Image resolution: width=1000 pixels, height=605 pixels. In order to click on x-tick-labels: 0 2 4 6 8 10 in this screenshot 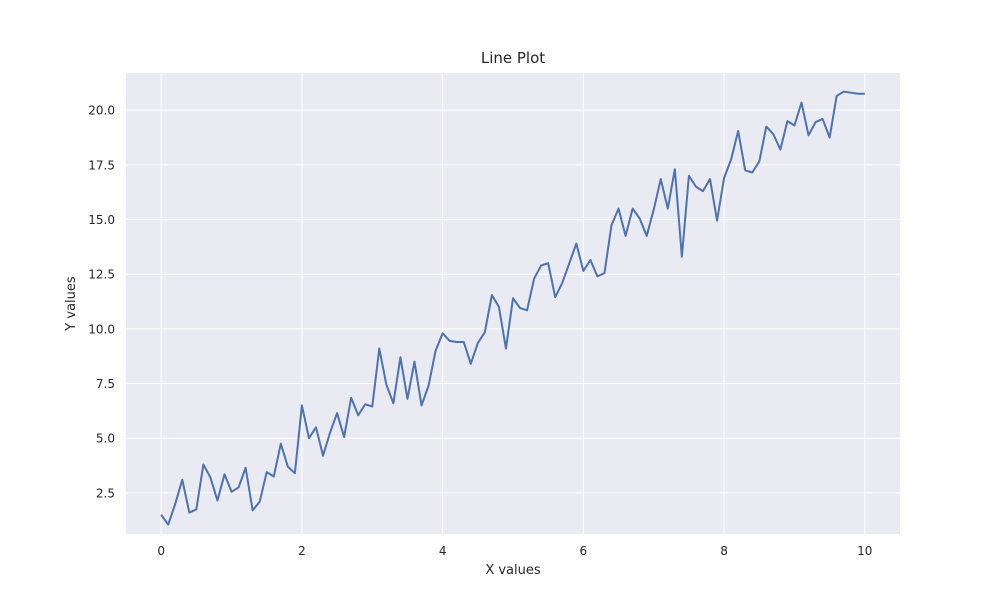, I will do `click(514, 551)`.